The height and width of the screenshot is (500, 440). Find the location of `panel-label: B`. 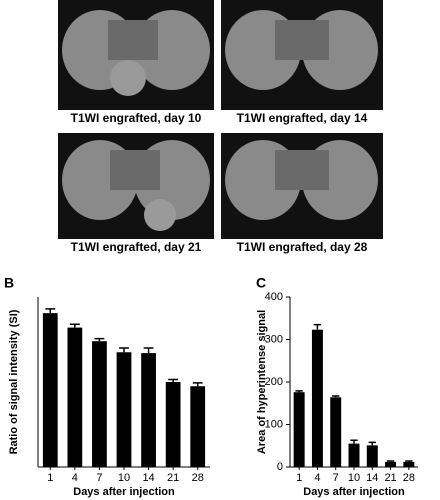

panel-label: B is located at coordinates (9, 283).